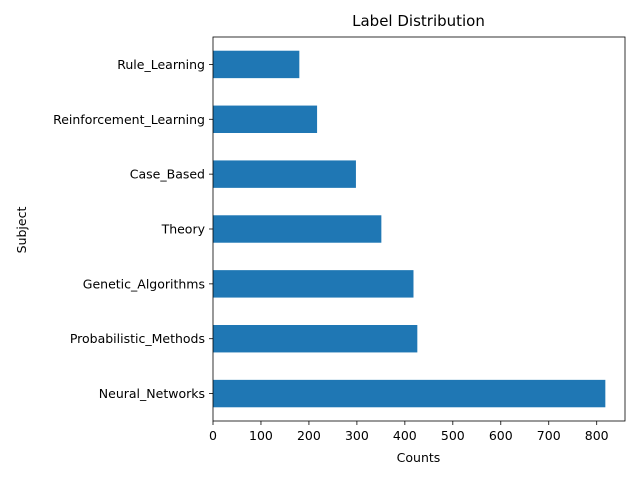  I want to click on y-tick-label: Rule_Learning, so click(161, 64).